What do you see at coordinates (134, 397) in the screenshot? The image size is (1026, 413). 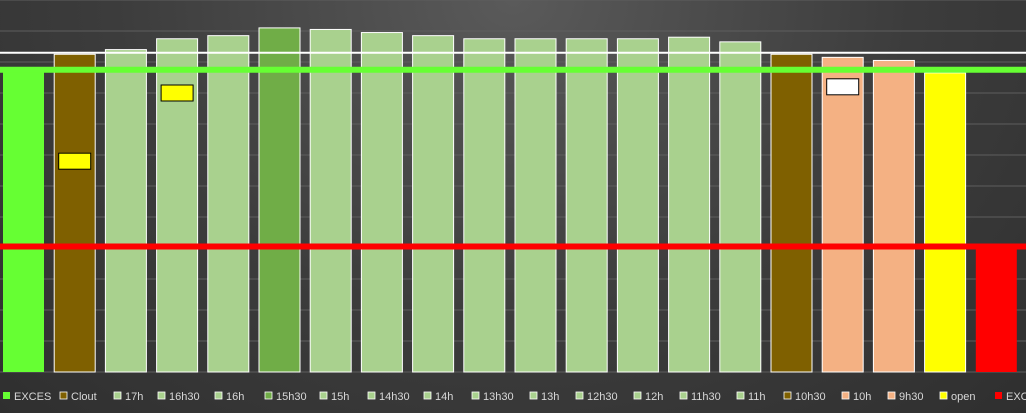 I see `legend-label: 17h` at bounding box center [134, 397].